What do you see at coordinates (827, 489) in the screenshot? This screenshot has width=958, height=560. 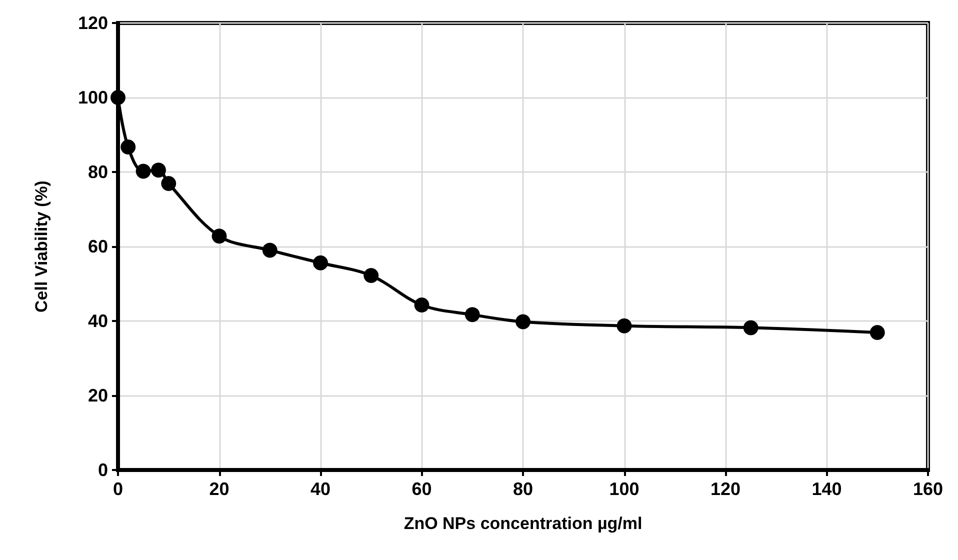 I see `x-tick-label: 140` at bounding box center [827, 489].